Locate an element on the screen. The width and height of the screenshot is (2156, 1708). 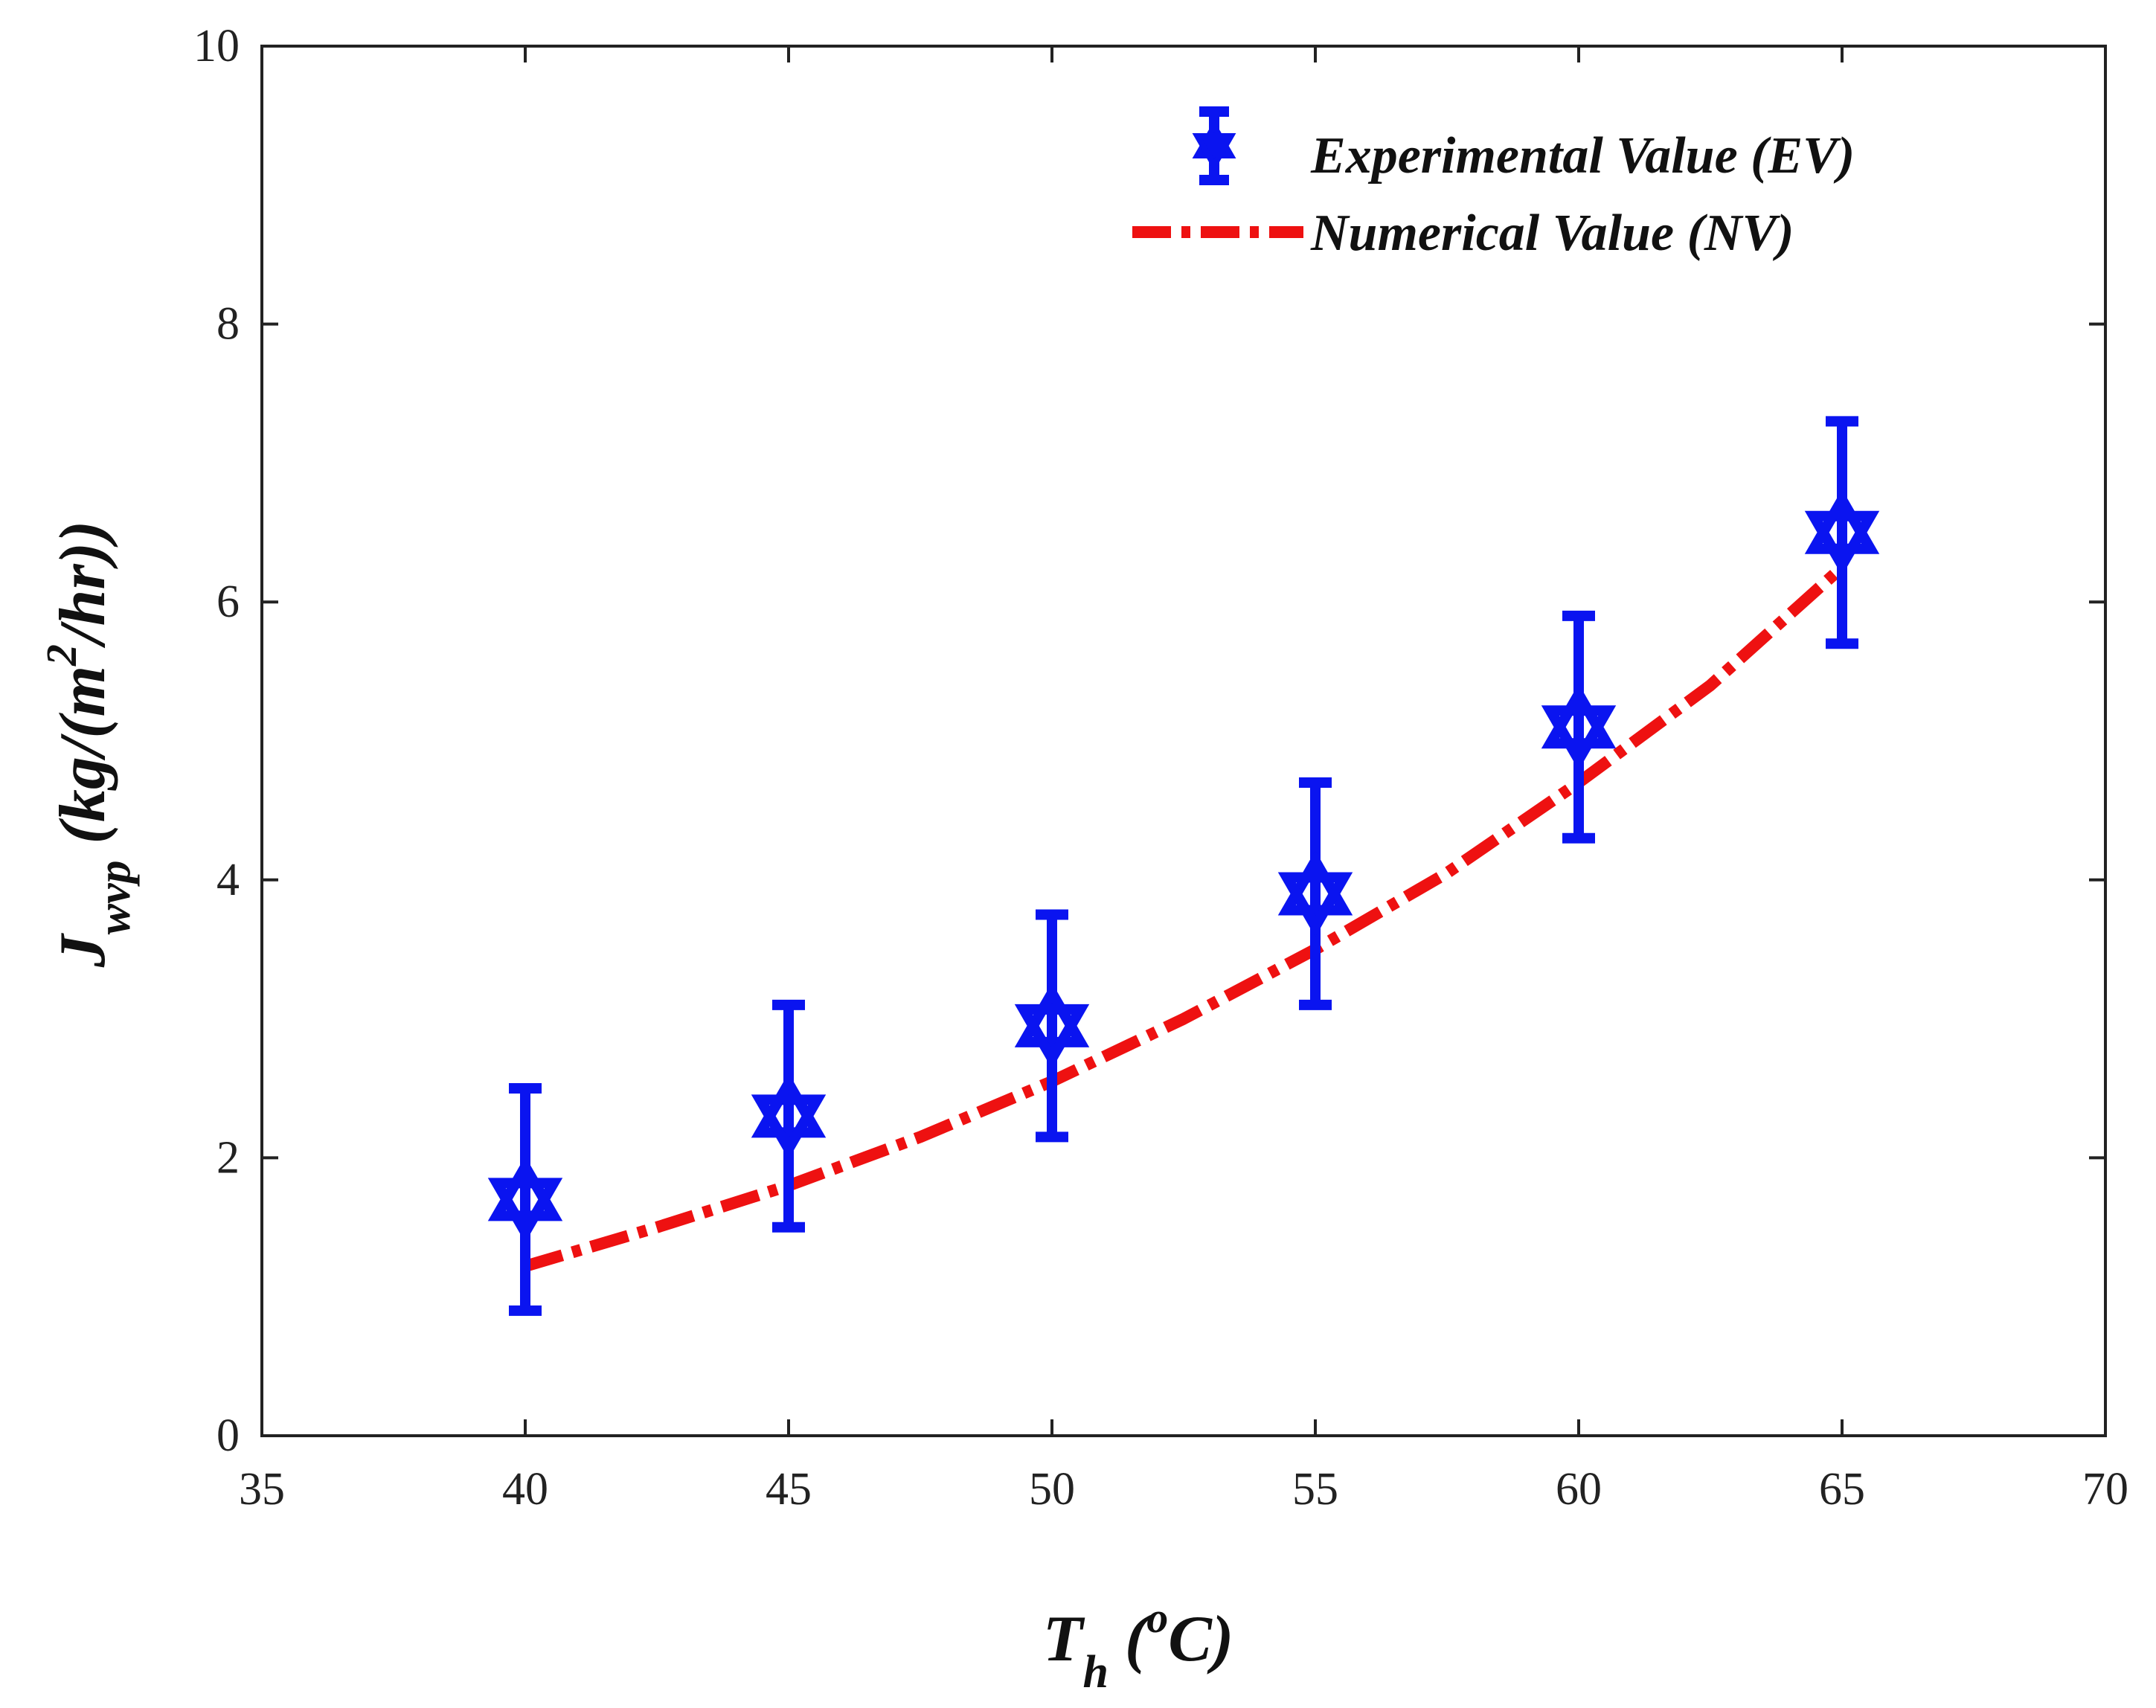
y-title-sub: wvp is located at coordinates (114, 897).